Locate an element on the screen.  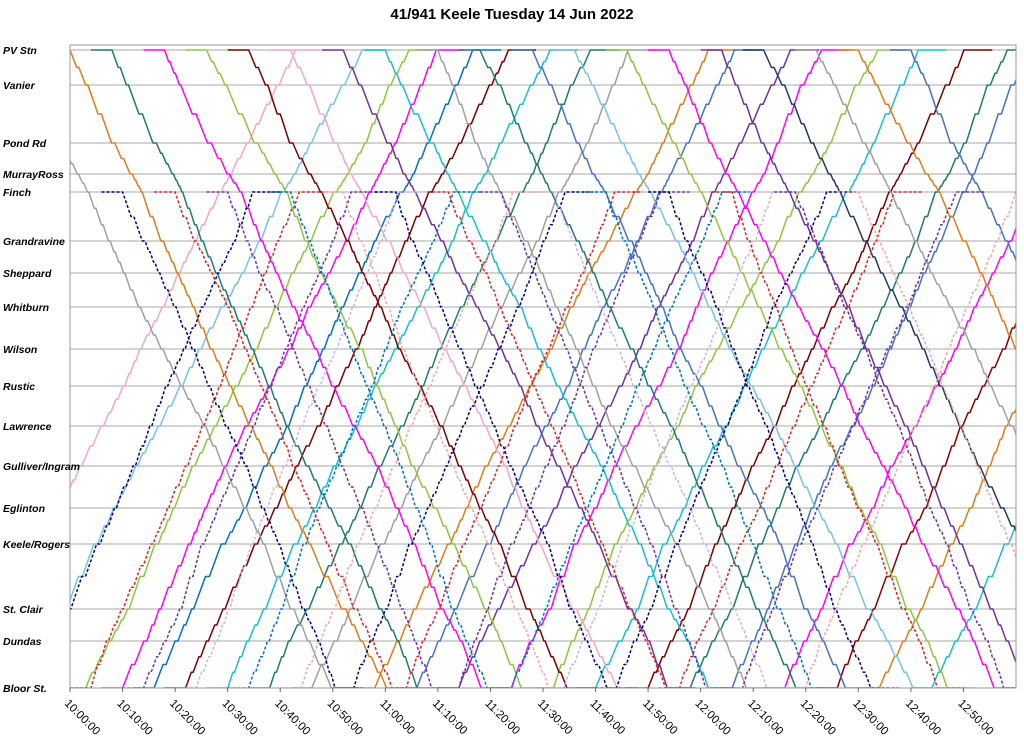
x-tick-label: 10:20:00 is located at coordinates (187, 718).